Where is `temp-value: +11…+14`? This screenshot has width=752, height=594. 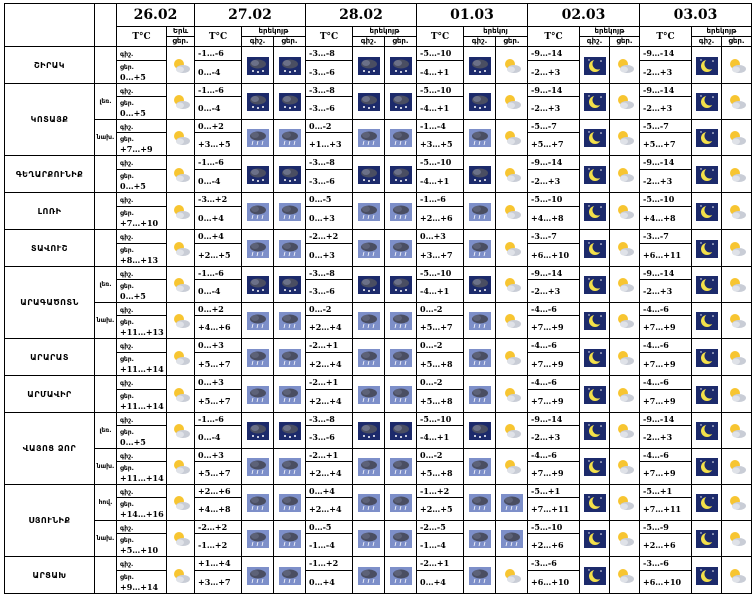
temp-value: +11…+14 is located at coordinates (142, 369).